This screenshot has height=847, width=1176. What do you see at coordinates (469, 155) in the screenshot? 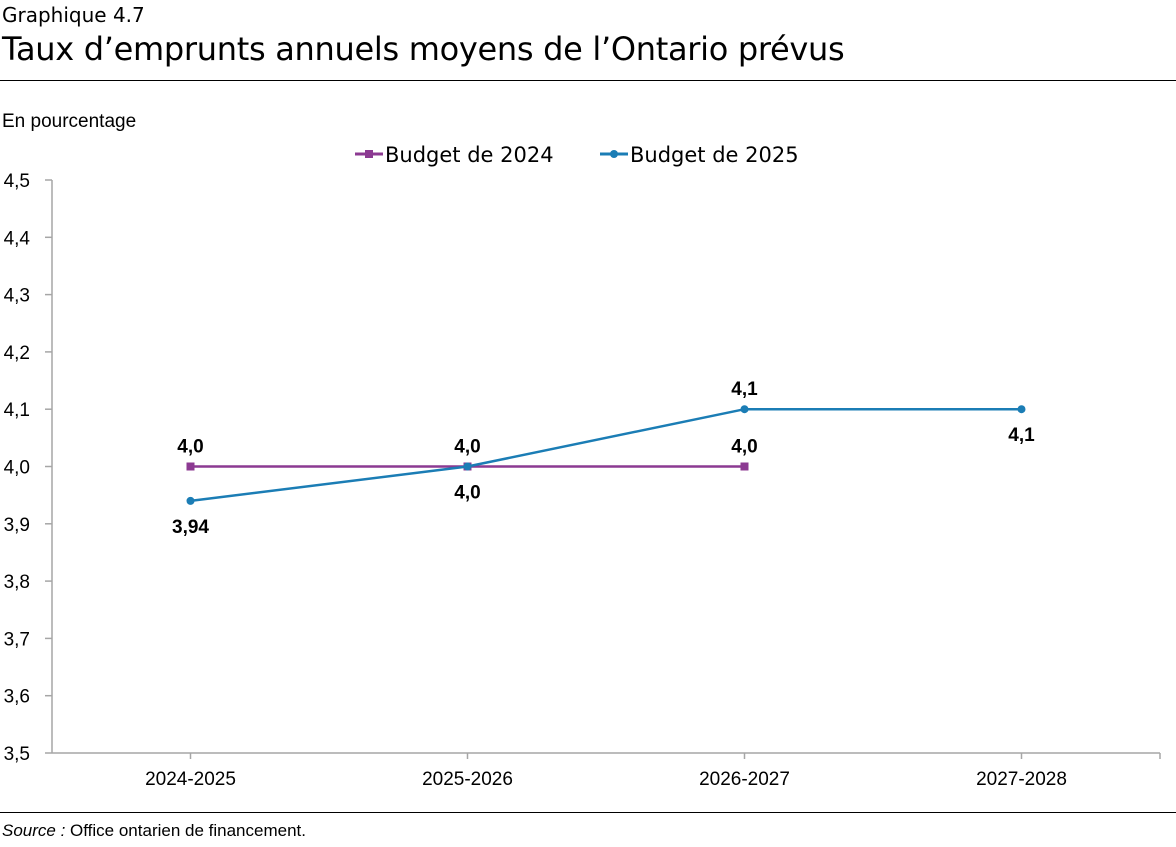
I see `legend-label-0: Budget de 2024` at bounding box center [469, 155].